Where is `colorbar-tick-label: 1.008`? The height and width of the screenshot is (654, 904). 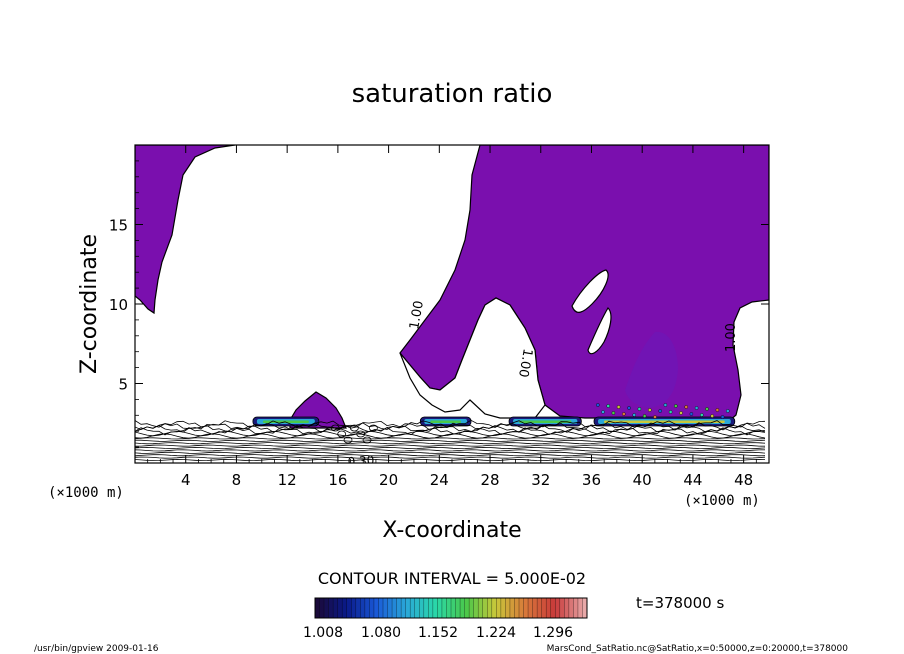
colorbar-tick-label: 1.008 is located at coordinates (323, 633).